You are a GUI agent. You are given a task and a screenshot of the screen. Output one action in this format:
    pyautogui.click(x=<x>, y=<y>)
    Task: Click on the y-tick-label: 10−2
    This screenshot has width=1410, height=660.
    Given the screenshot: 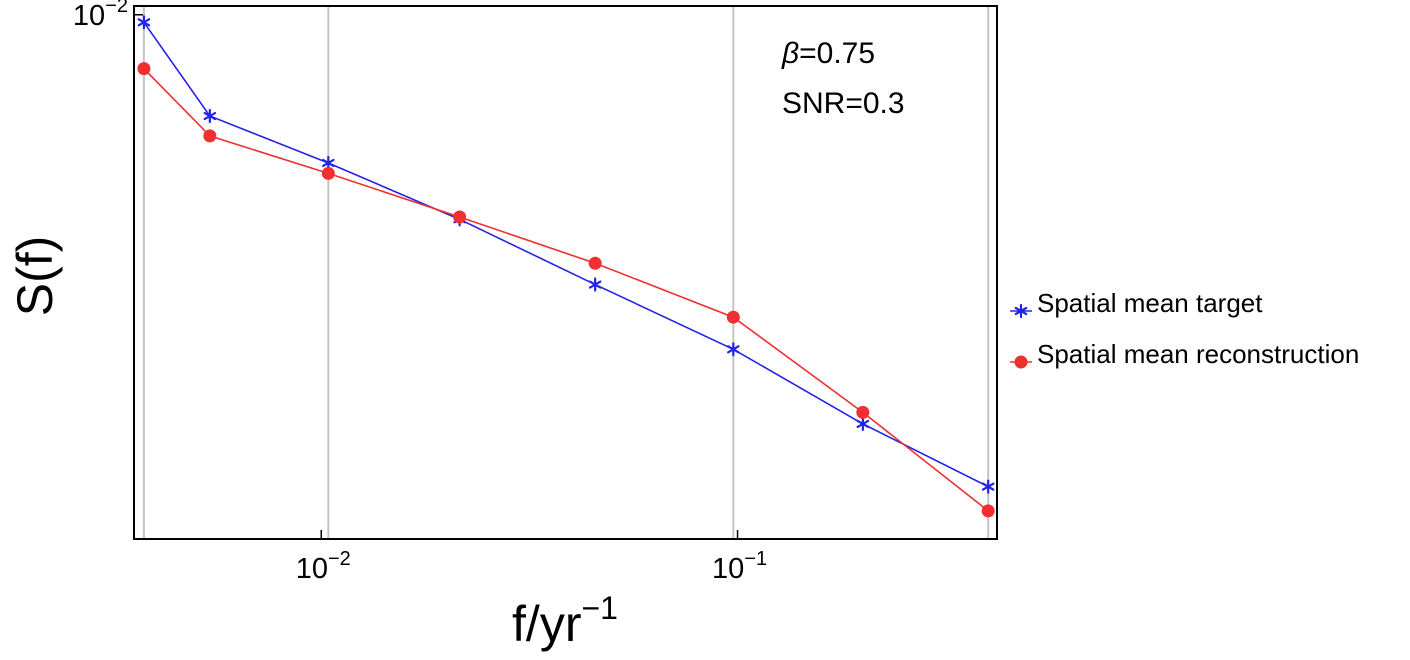 What is the action you would take?
    pyautogui.click(x=100, y=16)
    